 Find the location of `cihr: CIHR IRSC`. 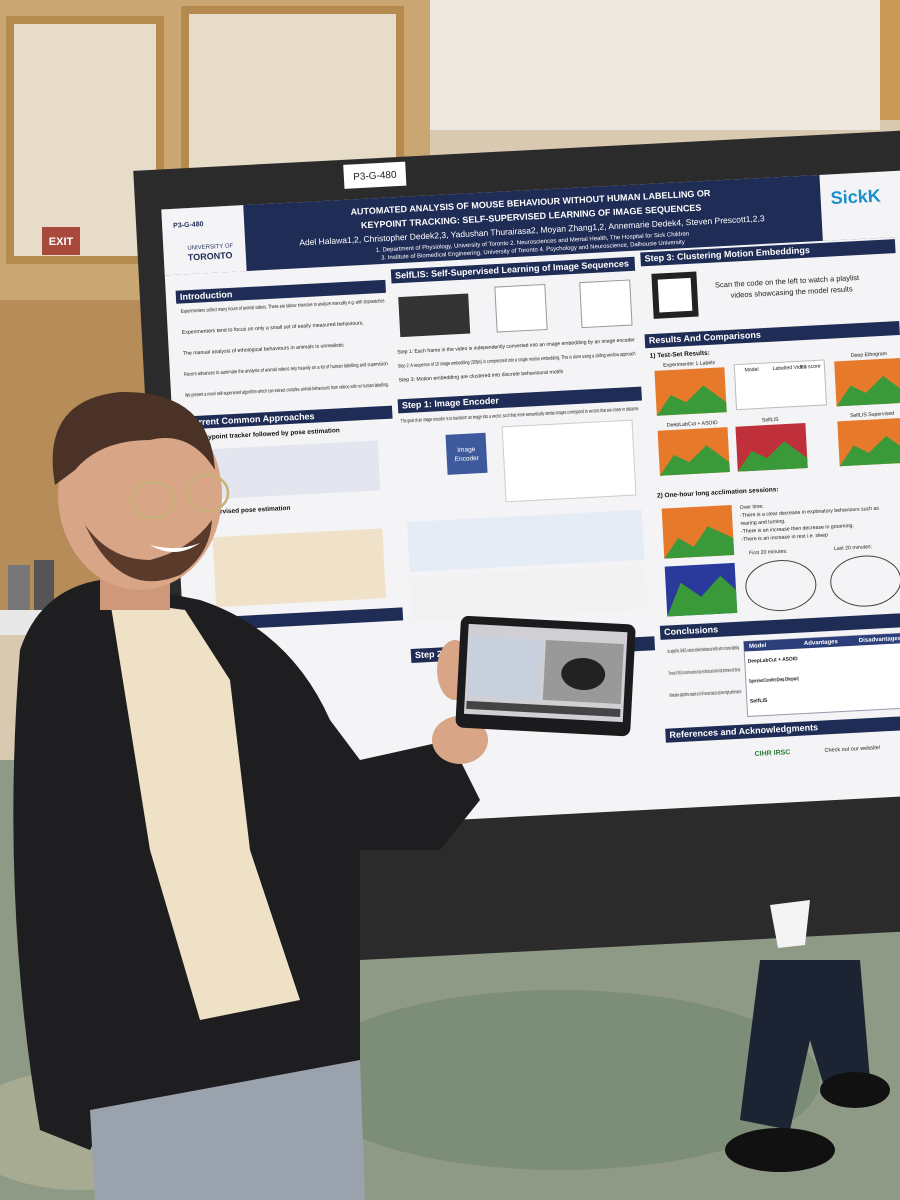

cihr: CIHR IRSC is located at coordinates (772, 753).